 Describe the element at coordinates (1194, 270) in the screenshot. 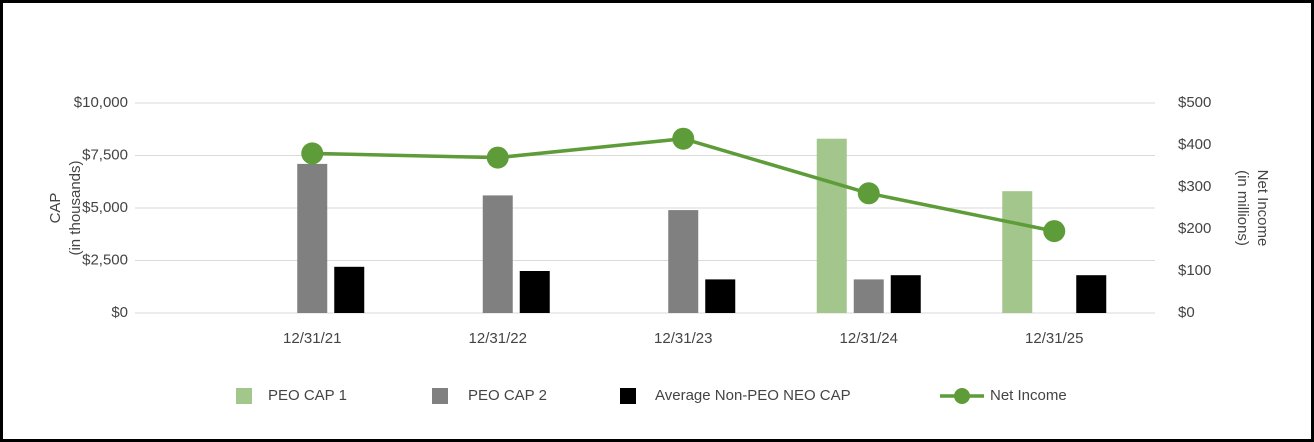

I see `y2-tick-label: $100` at that location.